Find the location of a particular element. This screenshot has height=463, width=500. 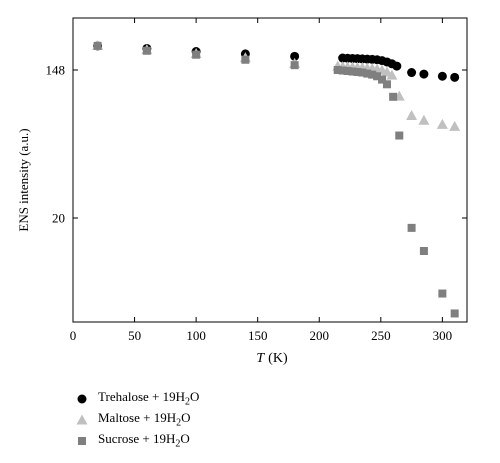

y-tick-label: 148 is located at coordinates (56, 70).